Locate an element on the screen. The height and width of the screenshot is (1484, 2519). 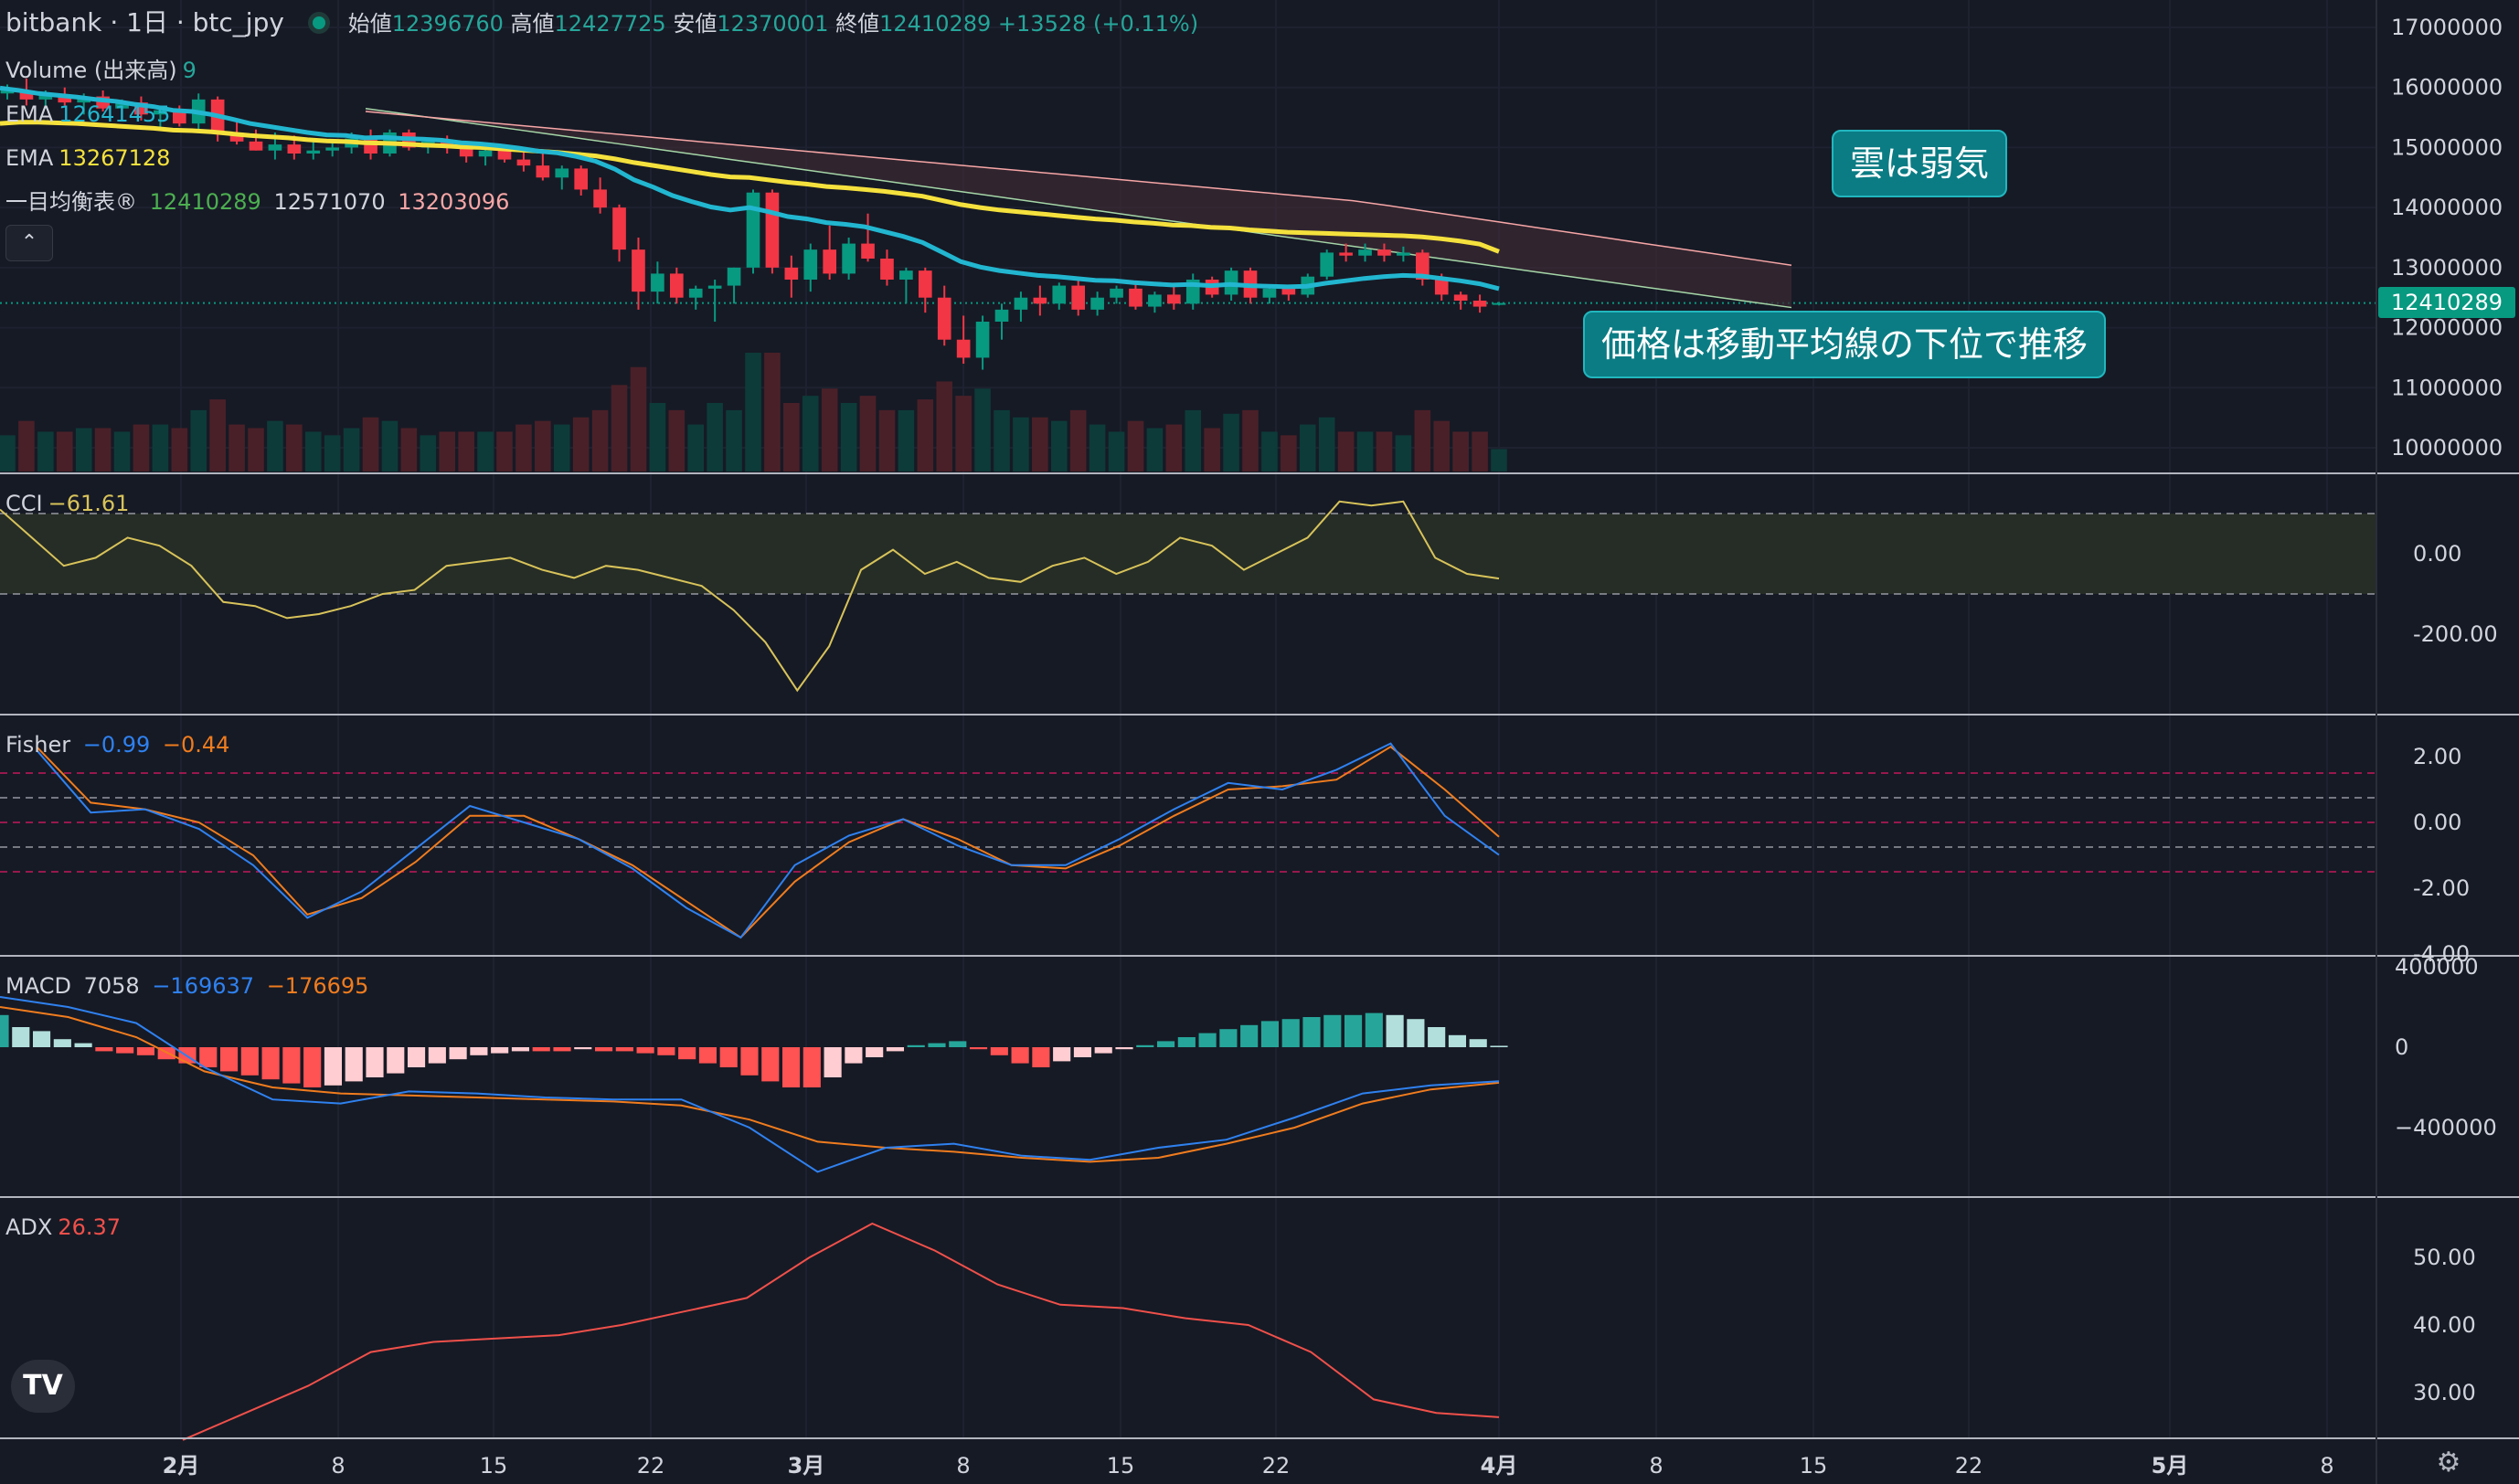
symbol-title: bitbank · 1日 · btc_jpy is located at coordinates (144, 22).